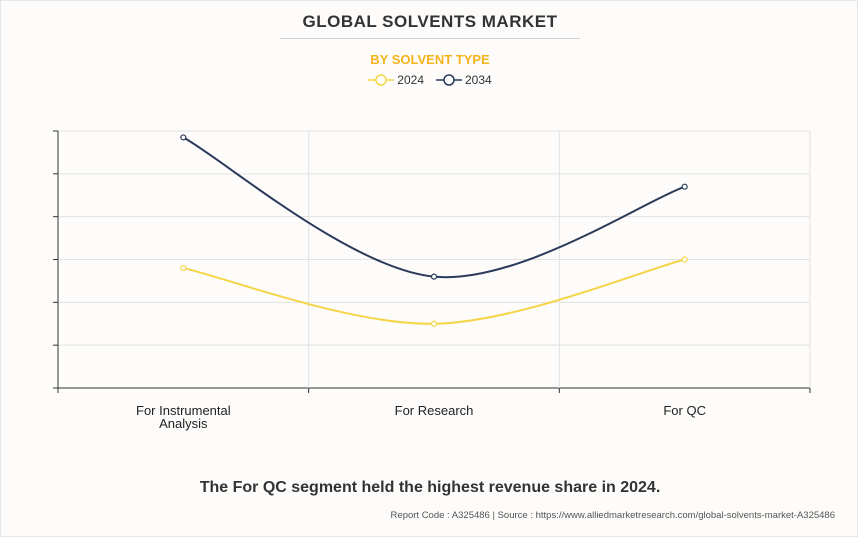  Describe the element at coordinates (183, 417) in the screenshot. I see `x-tick-label: For Instrumental Analysis` at that location.